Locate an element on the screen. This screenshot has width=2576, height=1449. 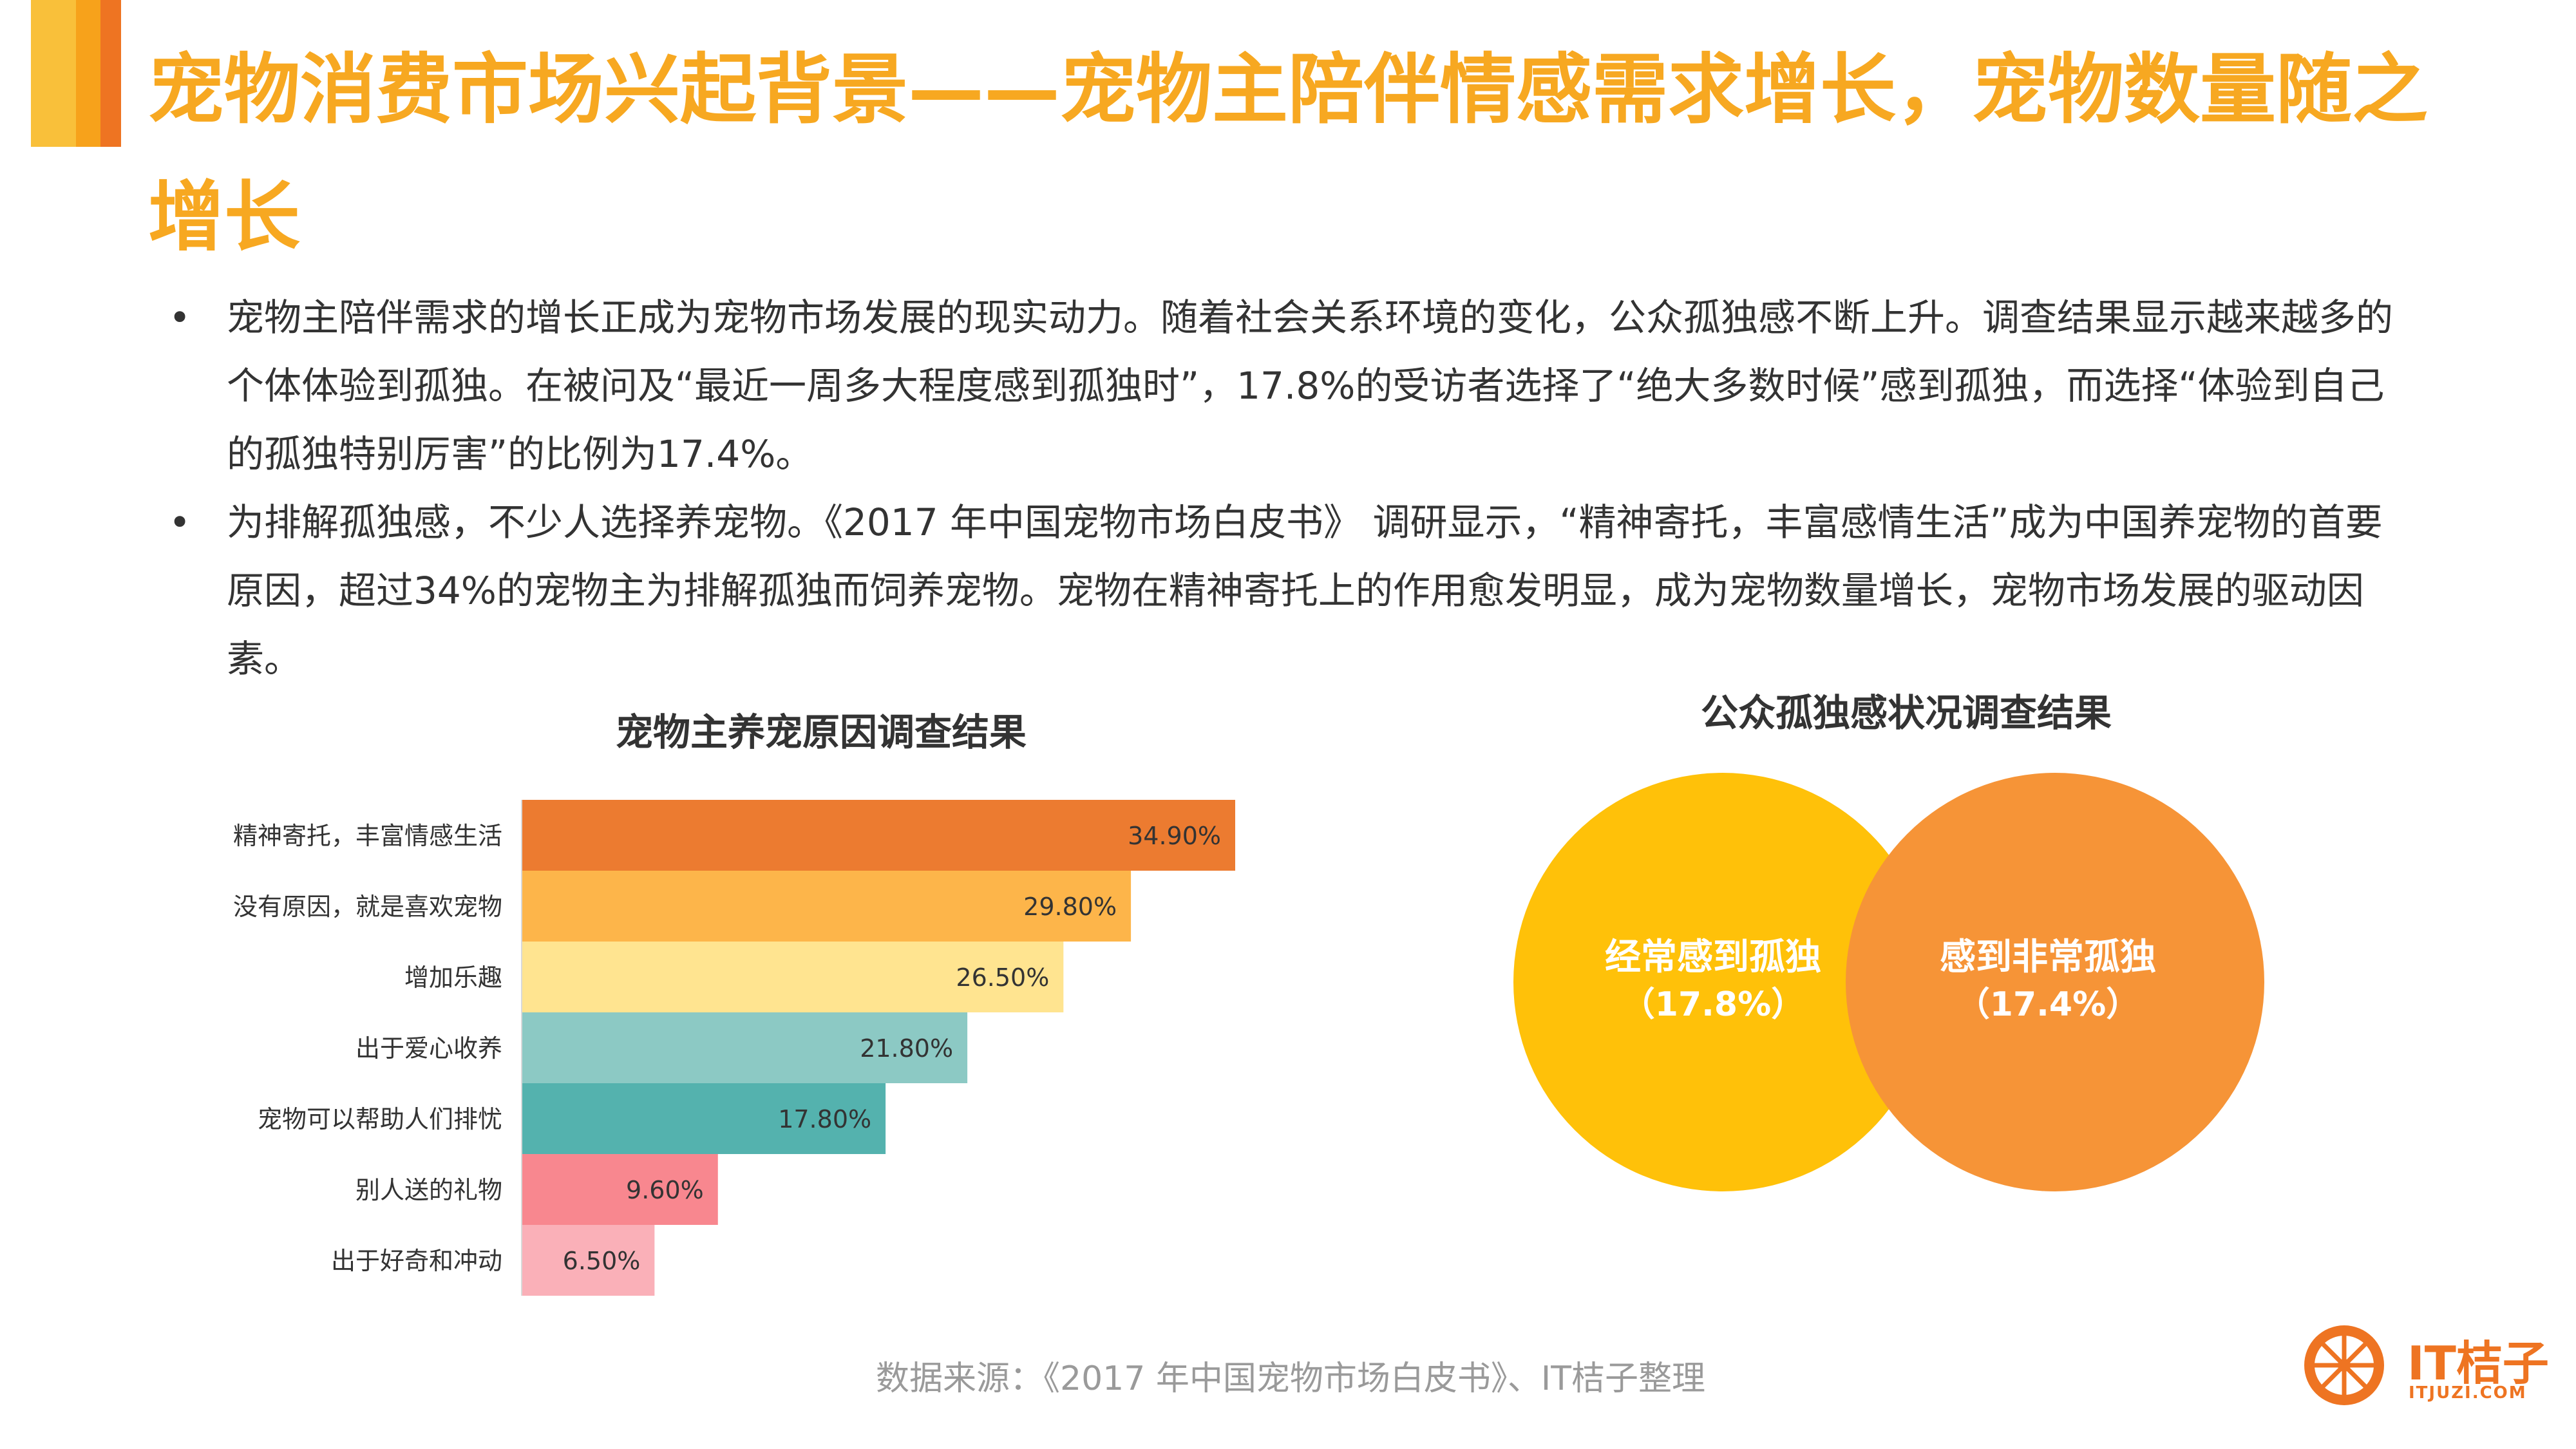
category-label: 出于爱心收养 is located at coordinates (429, 1048).